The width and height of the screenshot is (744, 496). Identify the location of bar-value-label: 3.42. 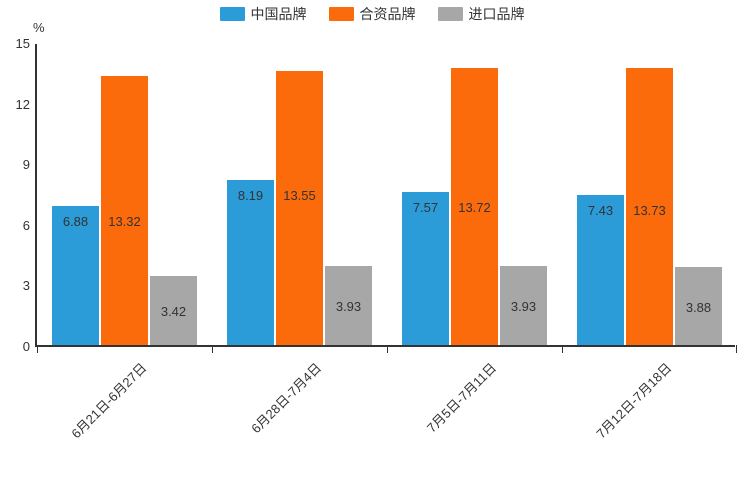
(173, 312).